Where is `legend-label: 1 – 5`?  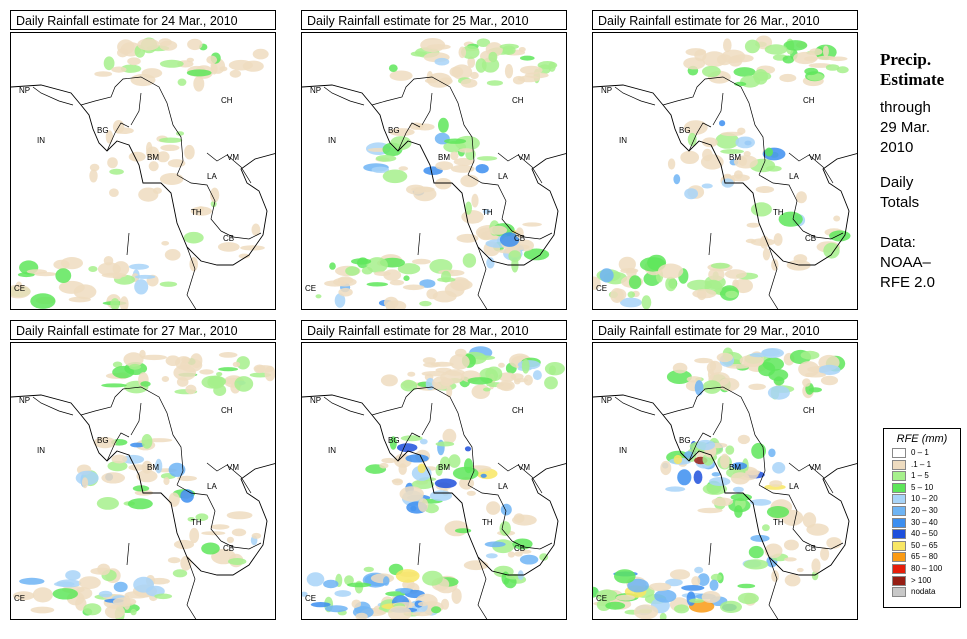 legend-label: 1 – 5 is located at coordinates (920, 476).